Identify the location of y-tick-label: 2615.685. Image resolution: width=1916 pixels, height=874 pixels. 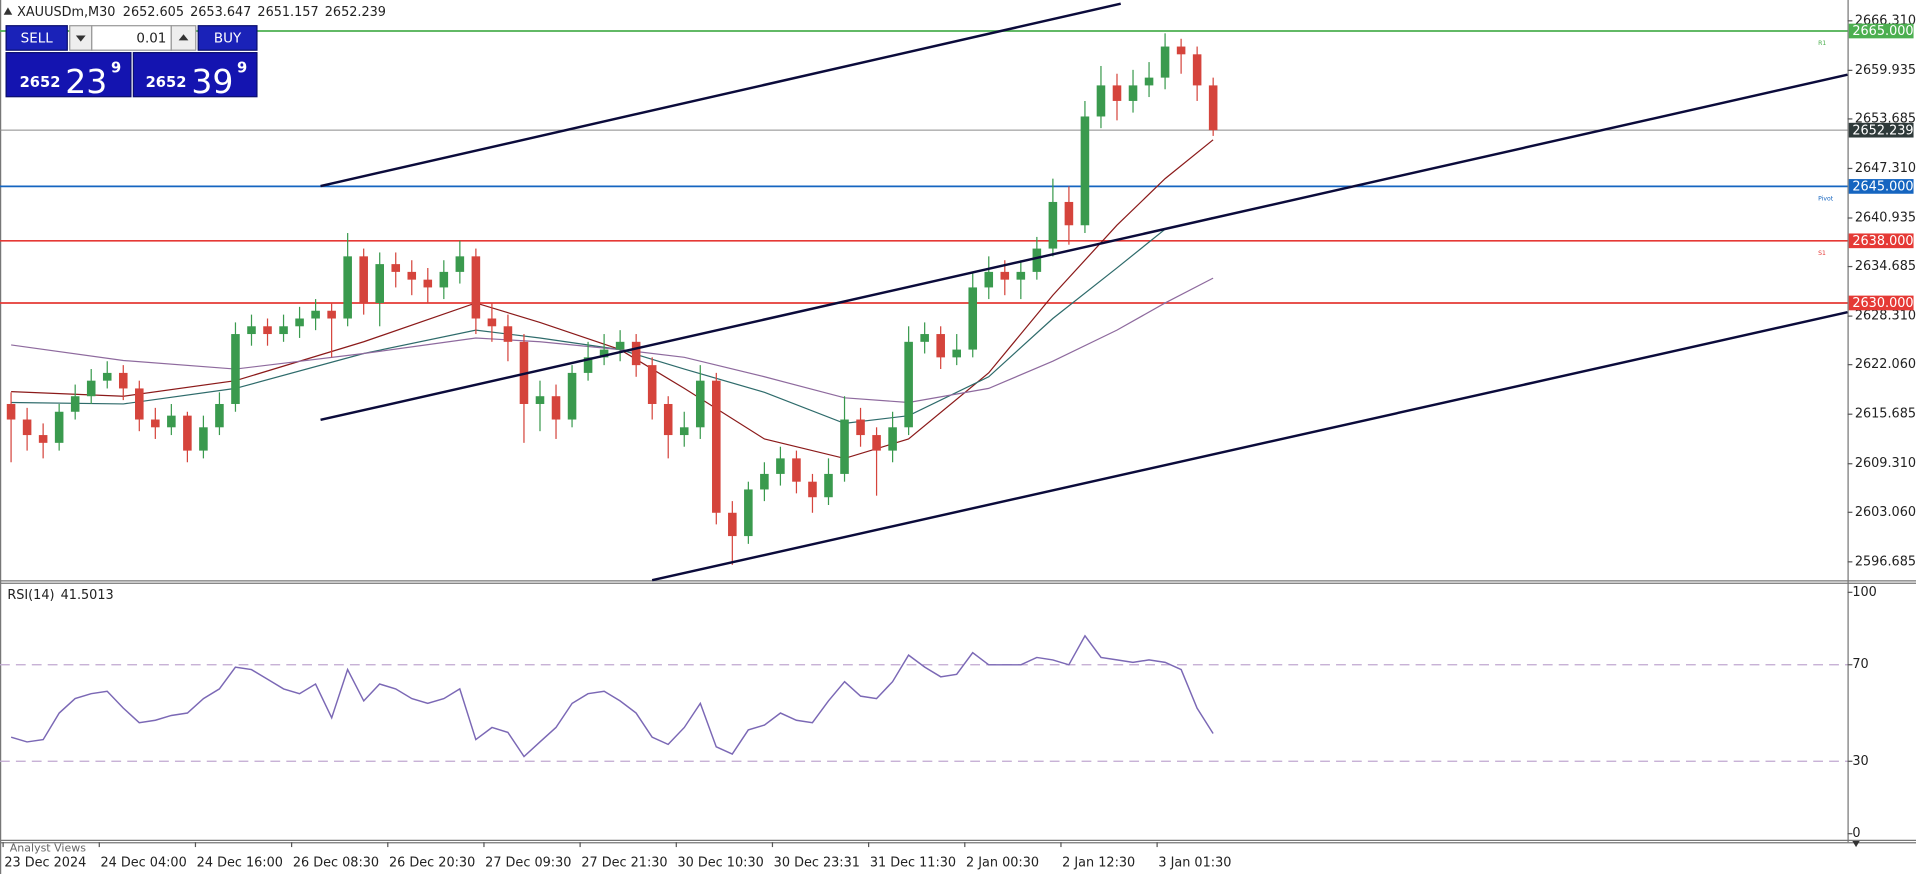
(1885, 414).